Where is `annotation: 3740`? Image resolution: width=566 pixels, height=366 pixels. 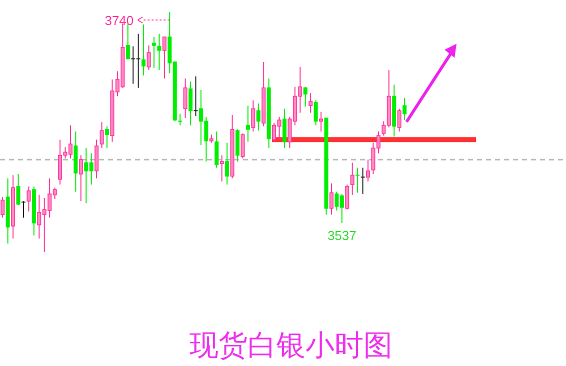
annotation: 3740 is located at coordinates (119, 20).